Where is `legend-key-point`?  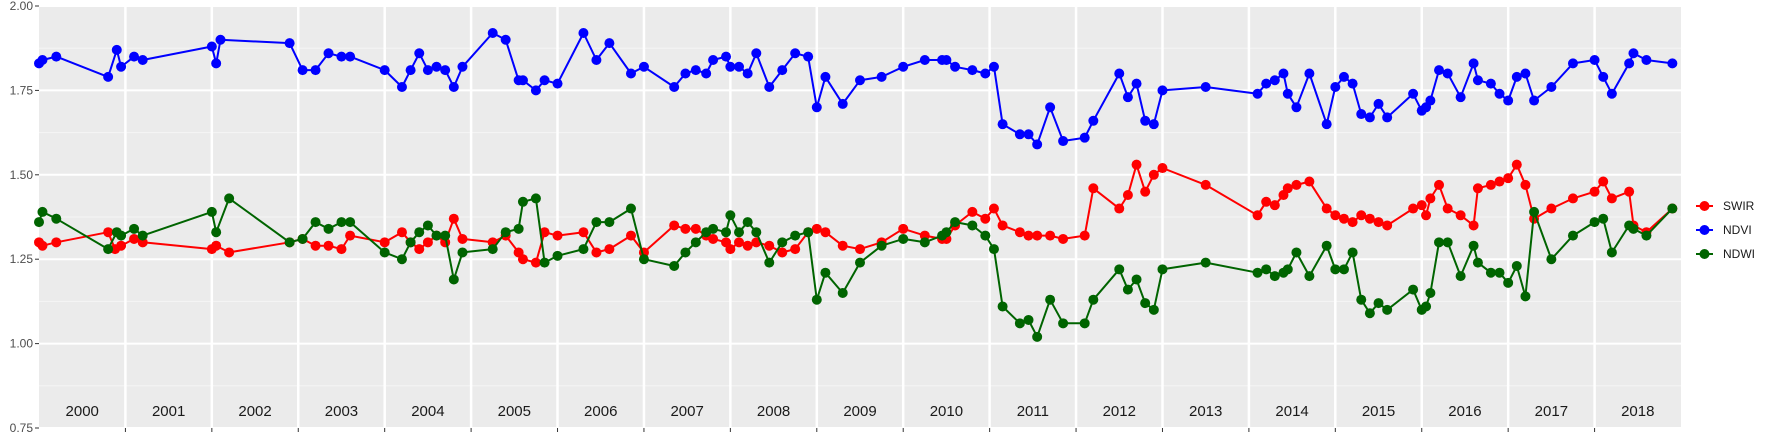 legend-key-point is located at coordinates (1704, 254).